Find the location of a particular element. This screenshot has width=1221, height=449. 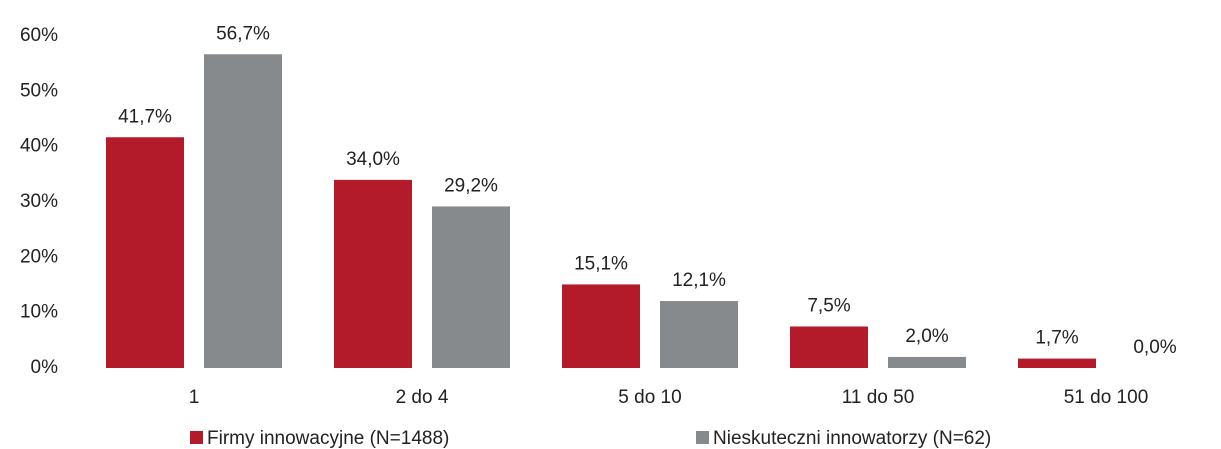

x-tick-label: 1 is located at coordinates (194, 397).